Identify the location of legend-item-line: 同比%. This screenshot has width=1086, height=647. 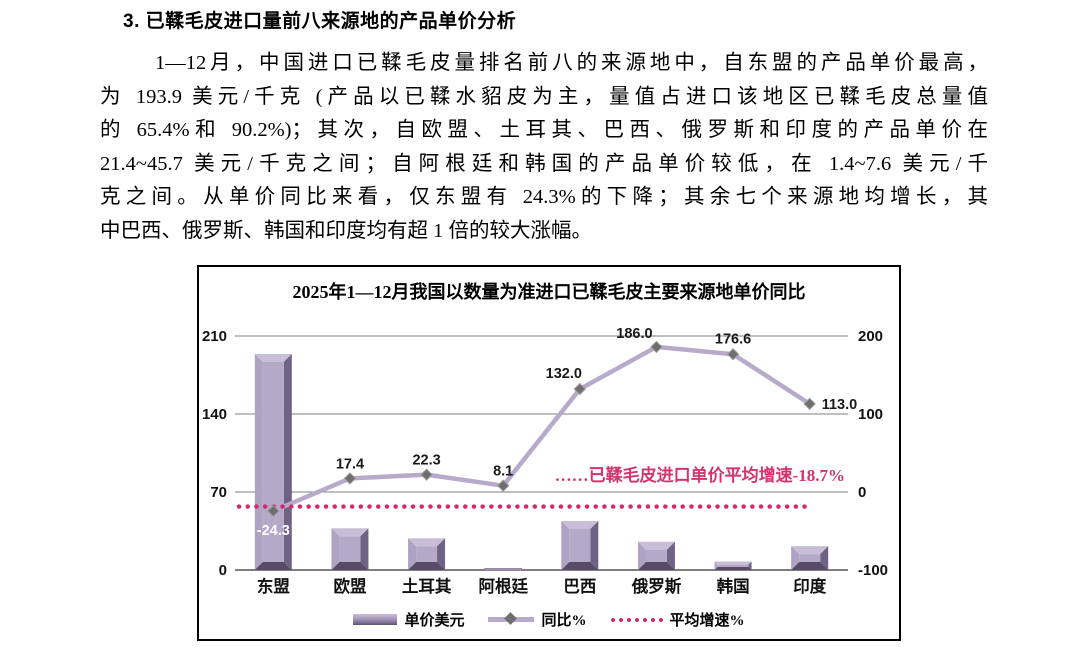
(537, 619).